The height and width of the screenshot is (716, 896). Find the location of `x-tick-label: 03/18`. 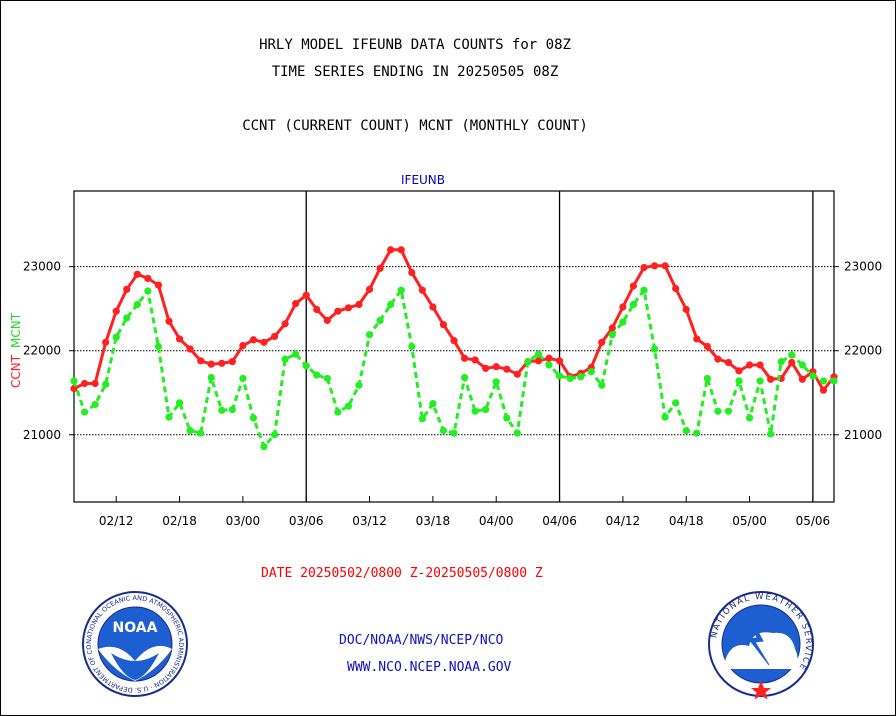

x-tick-label: 03/18 is located at coordinates (433, 521).